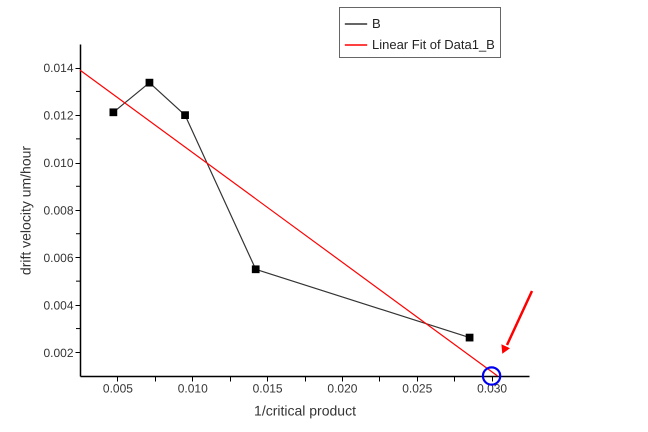 The image size is (648, 432). I want to click on y-tick-label: 0.002, so click(58, 353).